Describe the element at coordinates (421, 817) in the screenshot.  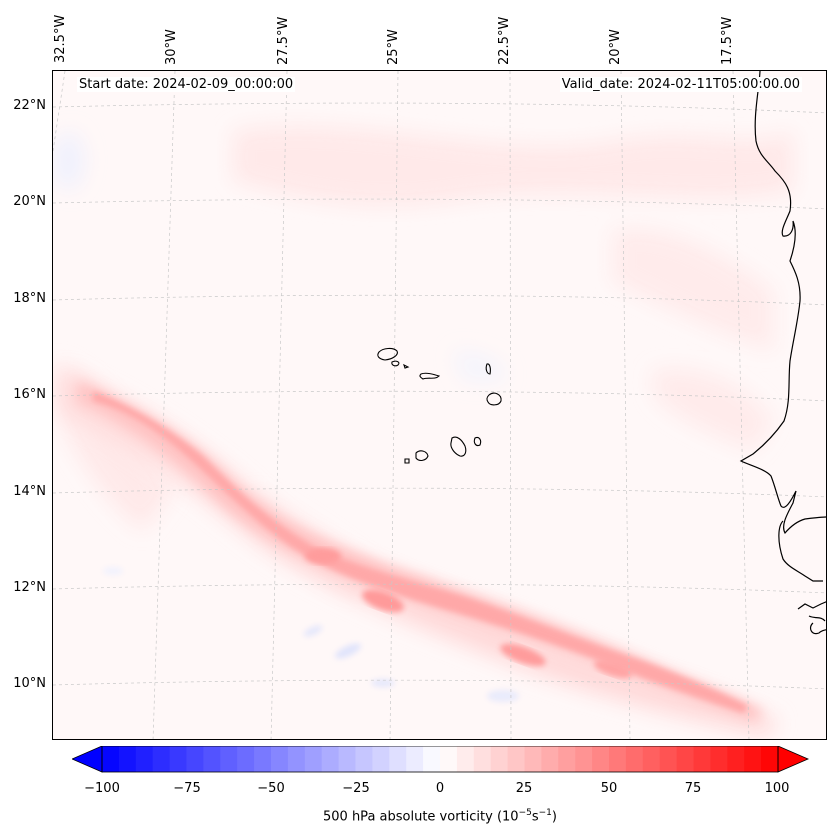
I see `colorbar-label-prefix: 500 hPa absolute vorticity (10` at that location.